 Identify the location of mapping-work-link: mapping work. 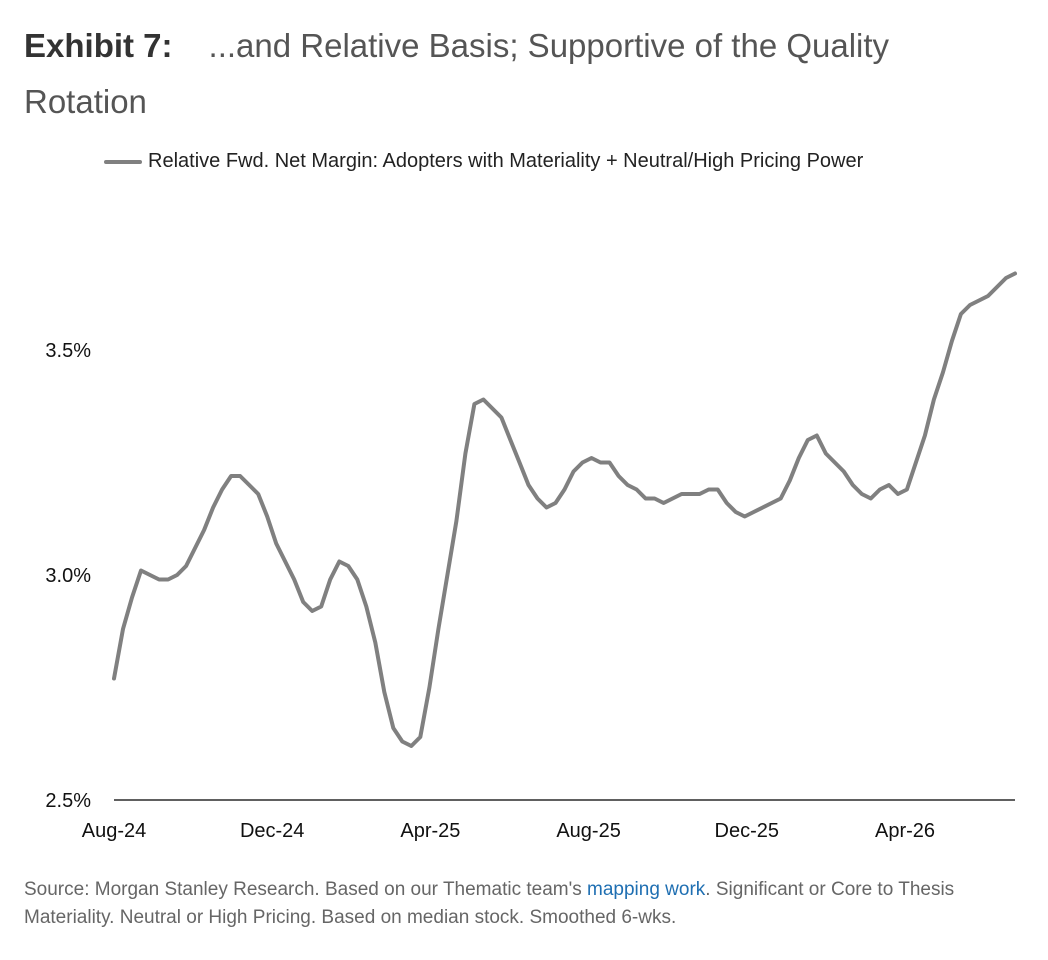
(646, 889).